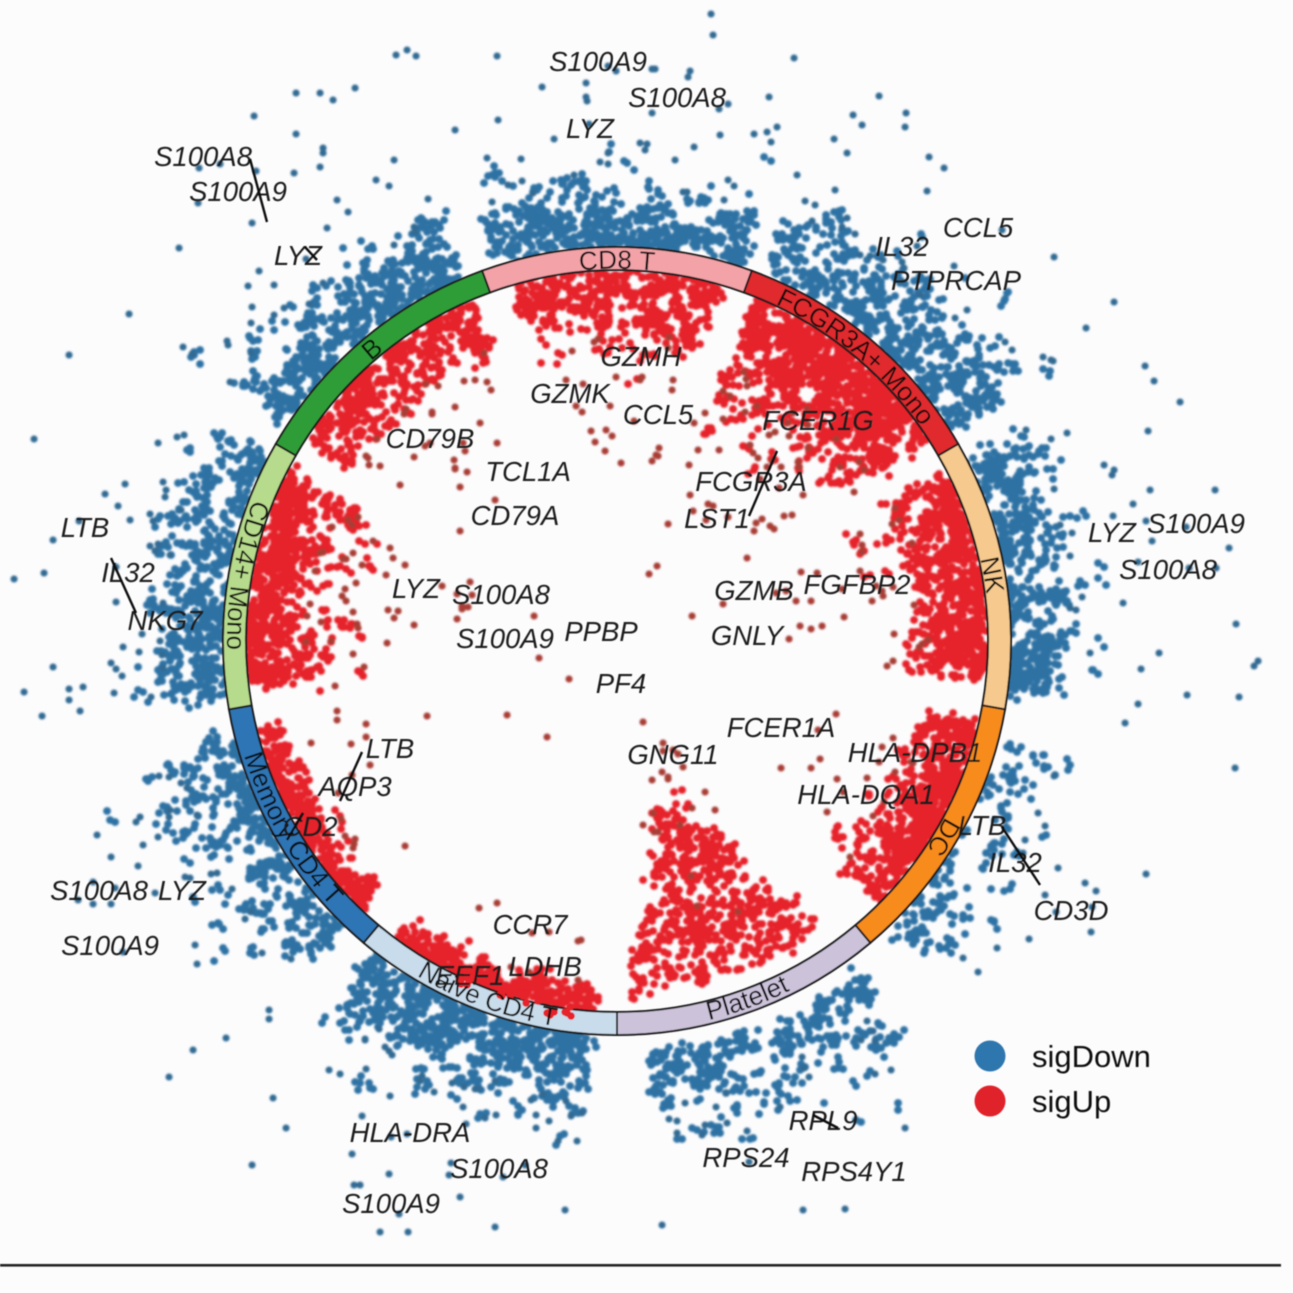 The height and width of the screenshot is (1293, 1293). Describe the element at coordinates (781, 727) in the screenshot. I see `svg-text: FCER1A` at that location.